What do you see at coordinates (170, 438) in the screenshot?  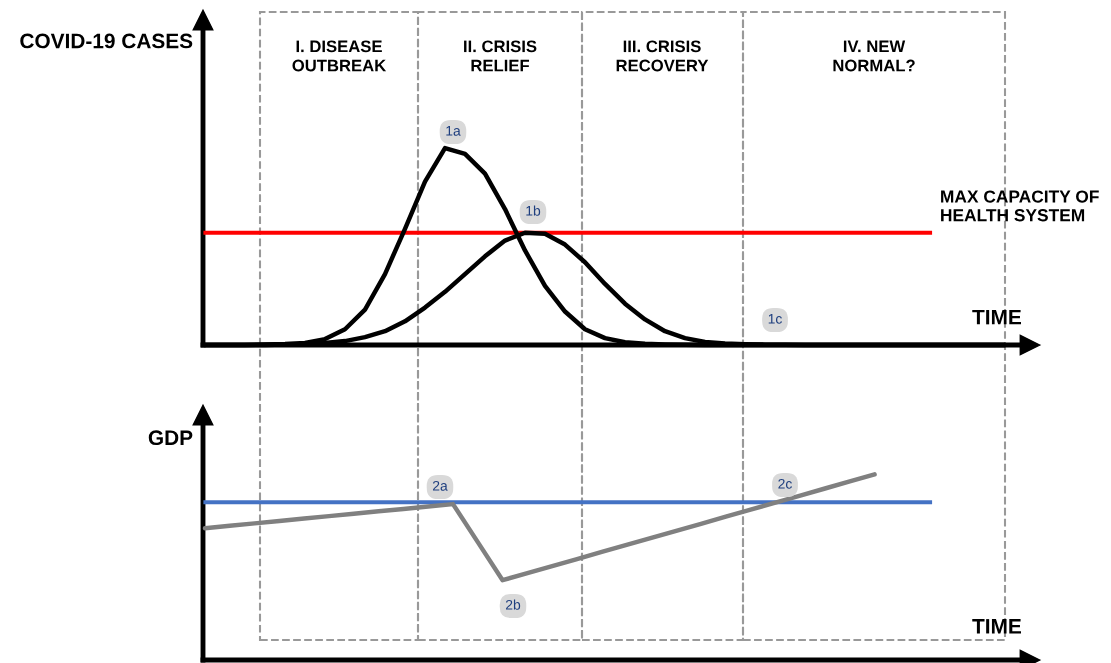 I see `y-axis-title: GDP` at bounding box center [170, 438].